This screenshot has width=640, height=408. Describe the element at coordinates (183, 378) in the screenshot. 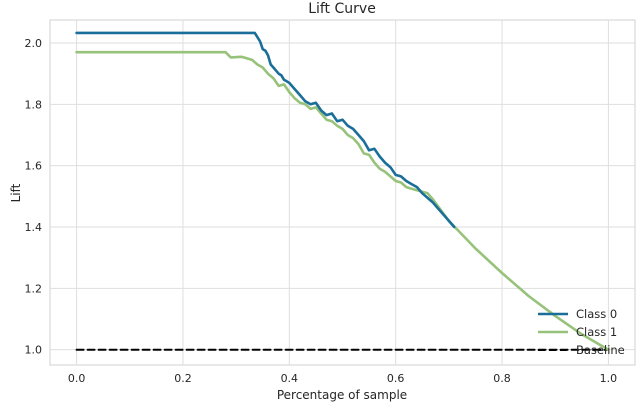

I see `x-tick-label: 0.2` at that location.